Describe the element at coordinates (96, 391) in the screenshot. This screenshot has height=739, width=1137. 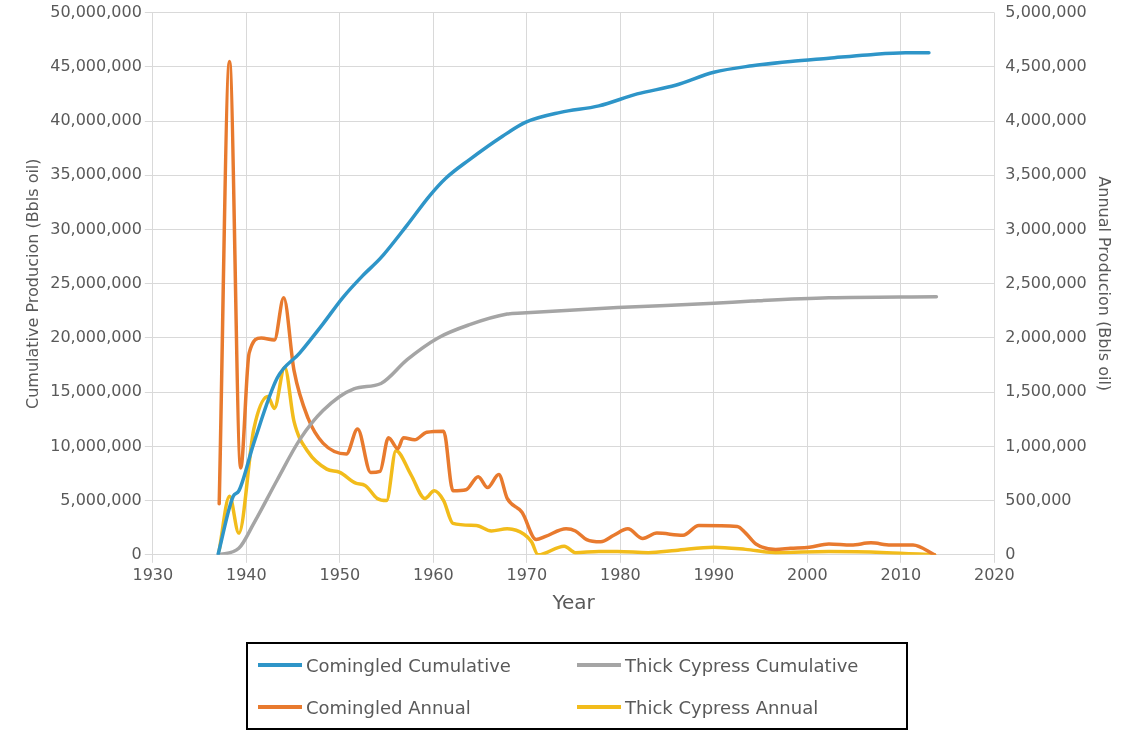
I see `y-tick-label: 15,000,000` at that location.